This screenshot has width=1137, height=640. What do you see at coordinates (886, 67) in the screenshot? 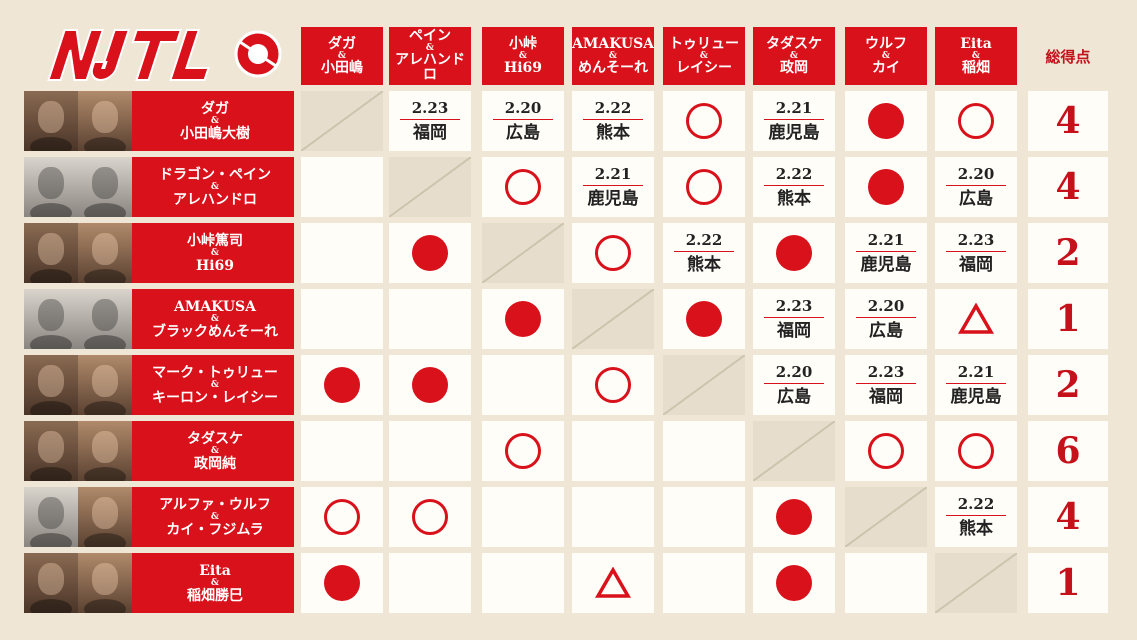
I see `column-header-bottom: カイ` at bounding box center [886, 67].